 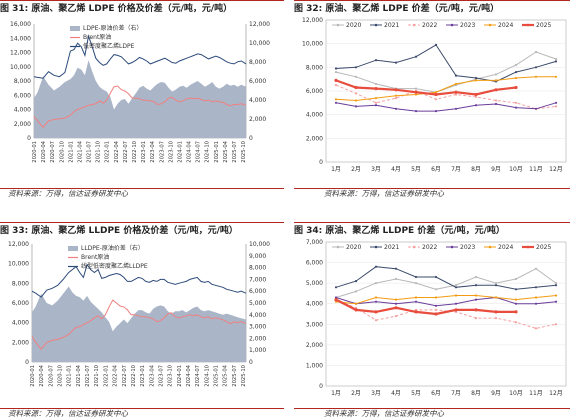 I want to click on x-tick-label: 2021-10, so click(x=99, y=152).